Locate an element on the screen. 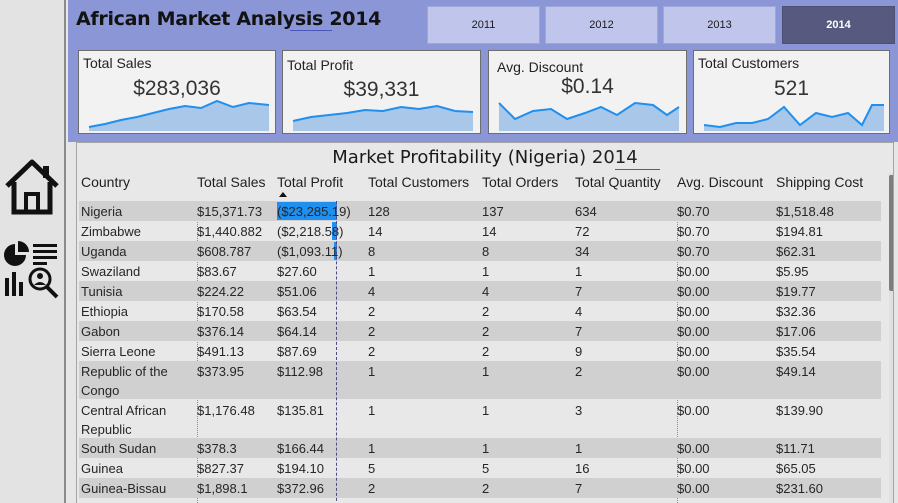 This screenshot has width=898, height=503. tab-2014: 2014 is located at coordinates (838, 25).